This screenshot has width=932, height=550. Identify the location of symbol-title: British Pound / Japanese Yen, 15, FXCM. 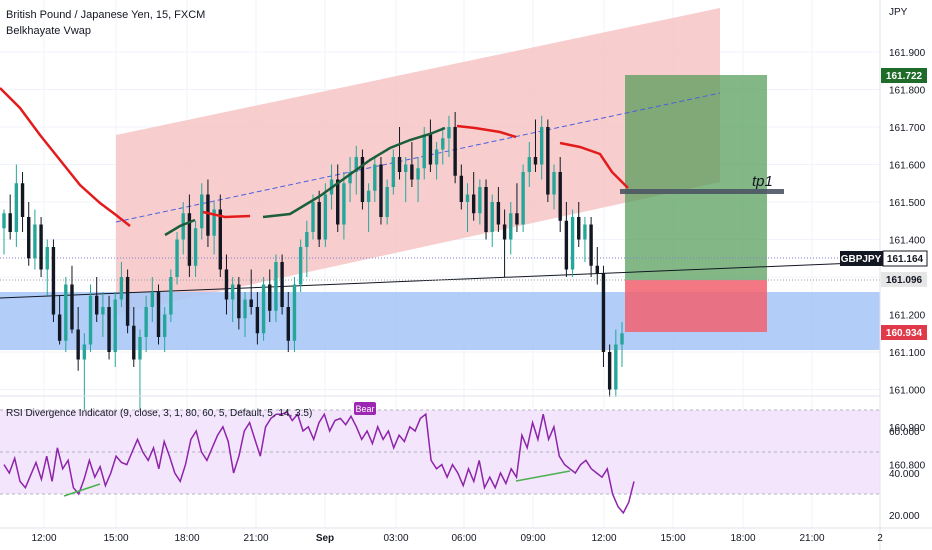
(106, 15).